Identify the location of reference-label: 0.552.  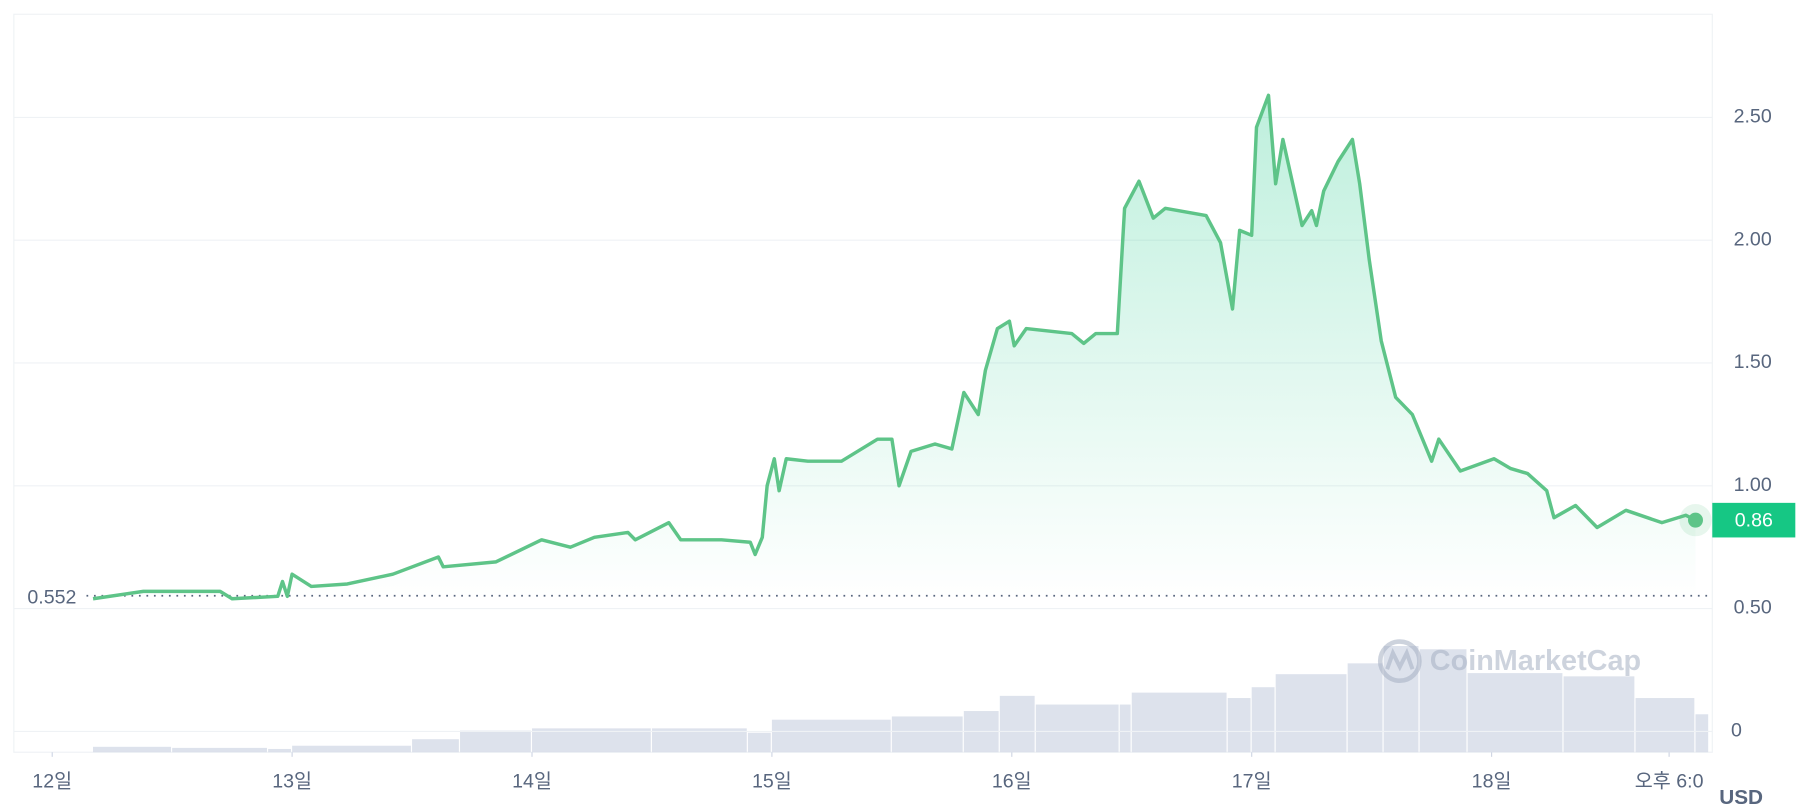
(51, 597).